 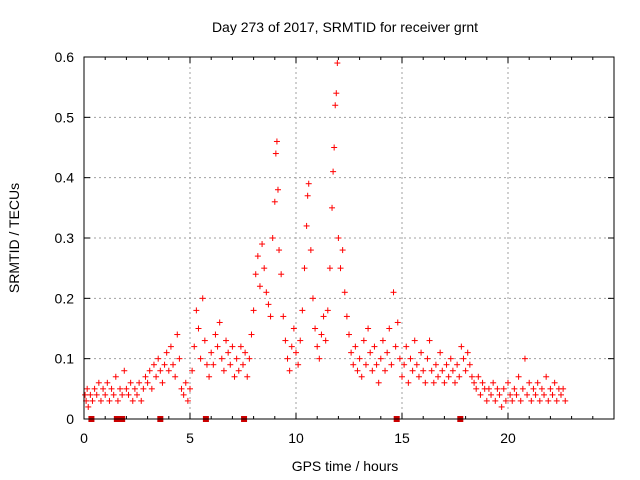 I want to click on x-tick-label: 5, so click(x=190, y=438).